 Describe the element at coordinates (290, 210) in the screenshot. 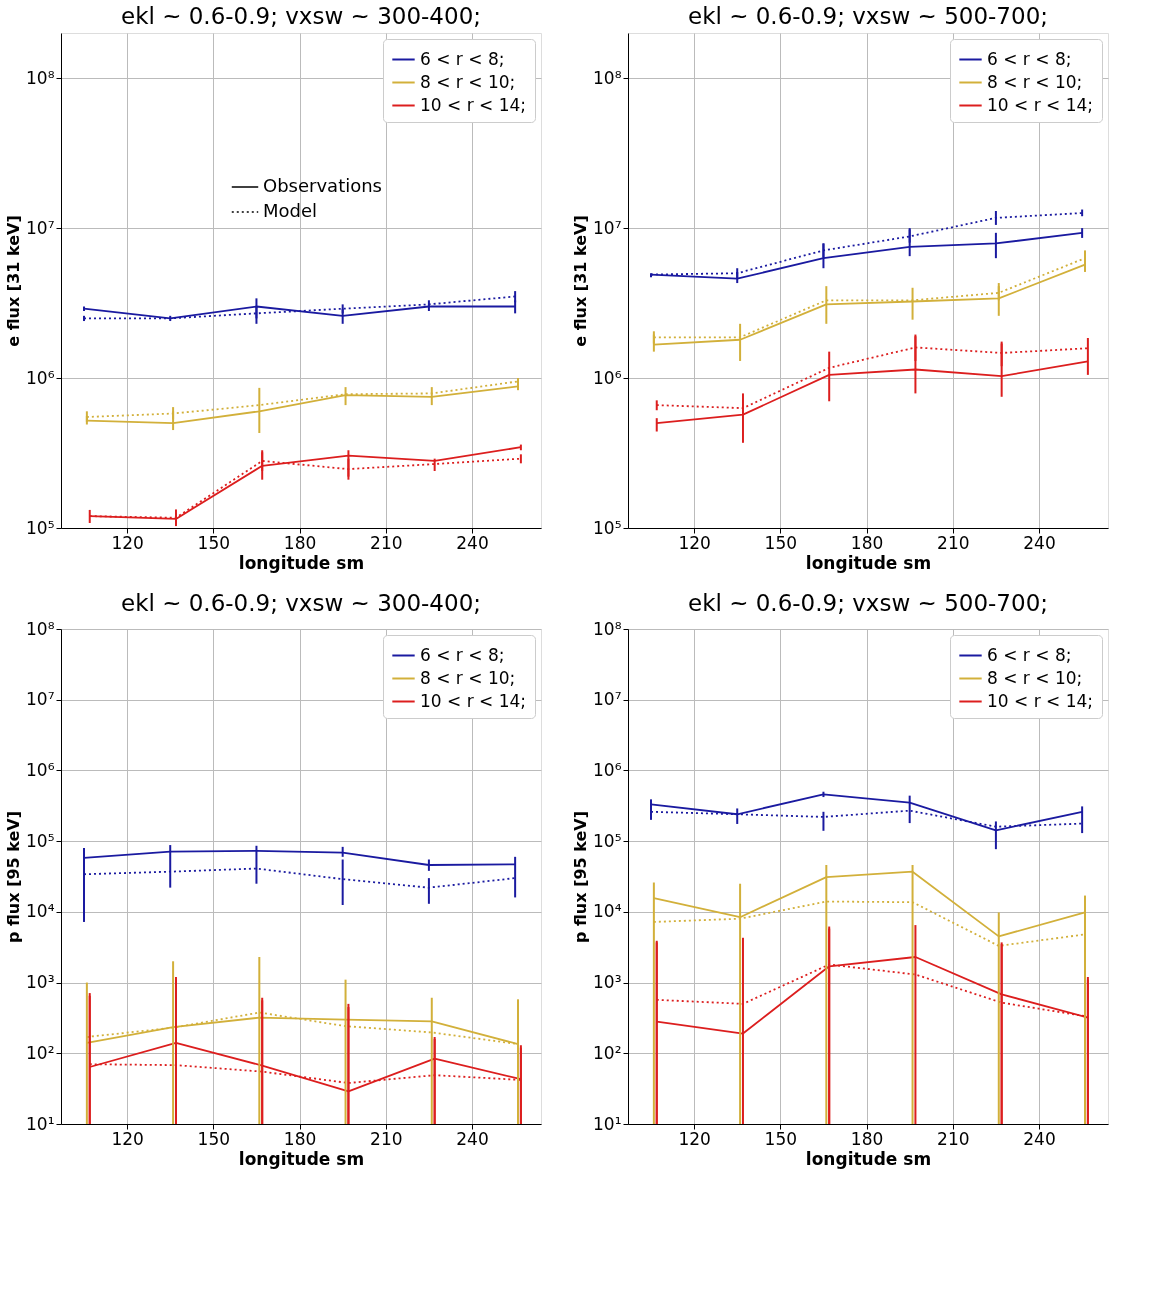

I see `annotation: Model` at that location.